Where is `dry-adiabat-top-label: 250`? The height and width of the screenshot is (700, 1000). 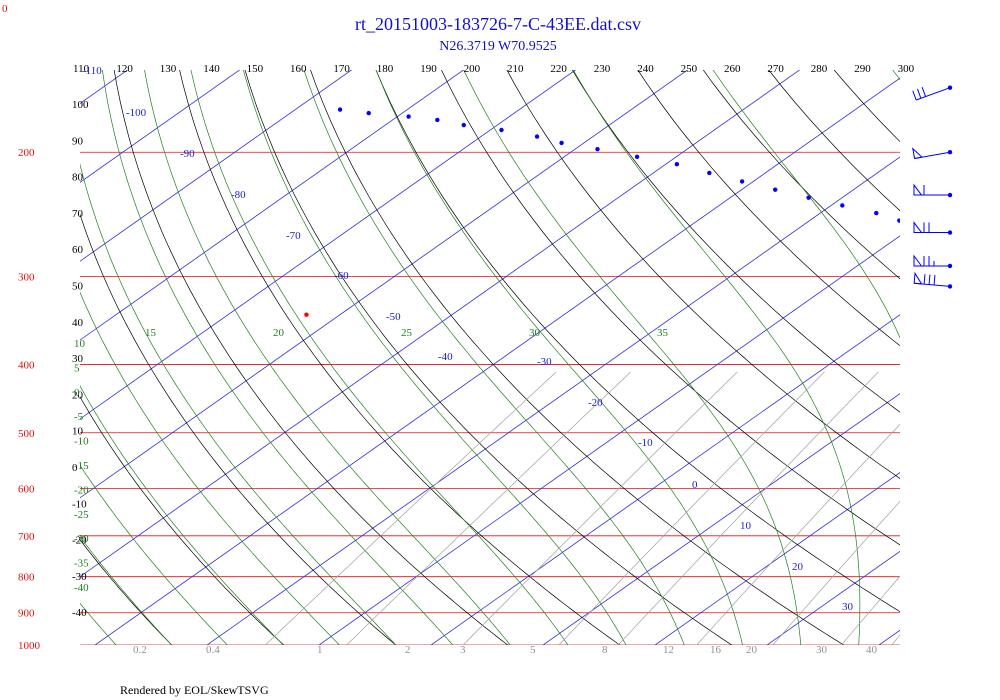 dry-adiabat-top-label: 250 is located at coordinates (689, 69).